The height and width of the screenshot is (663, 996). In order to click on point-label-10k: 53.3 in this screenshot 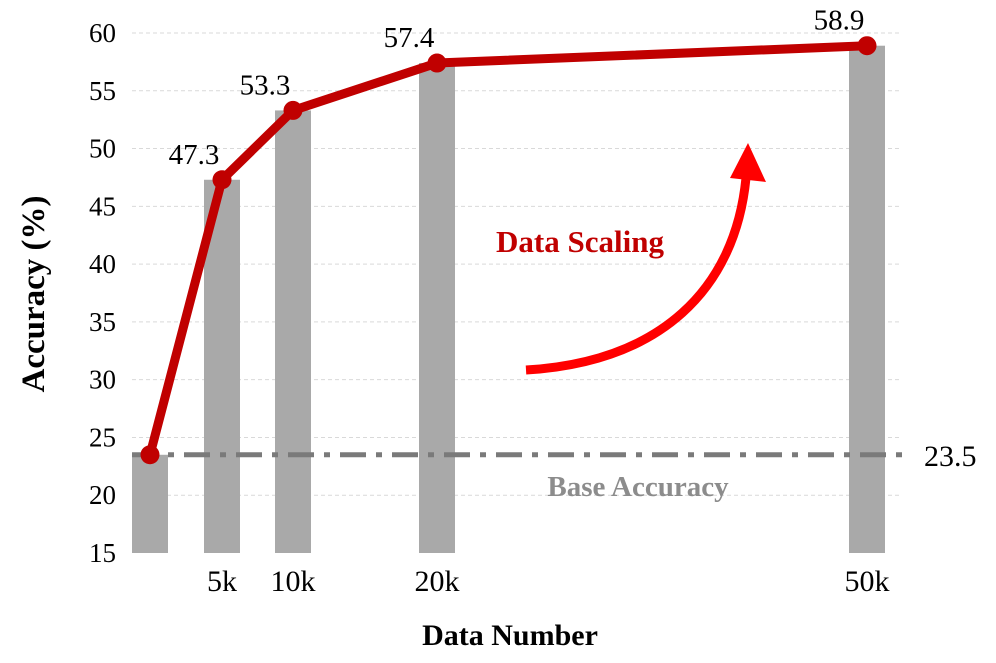, I will do `click(265, 85)`.